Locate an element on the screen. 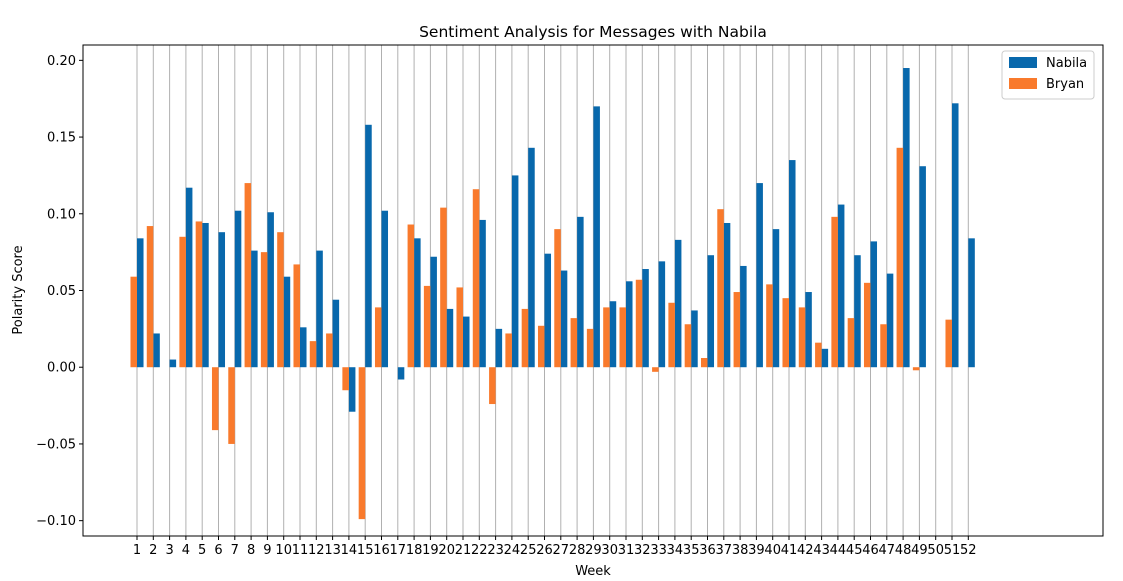  x-tick-label: 19 is located at coordinates (430, 550).